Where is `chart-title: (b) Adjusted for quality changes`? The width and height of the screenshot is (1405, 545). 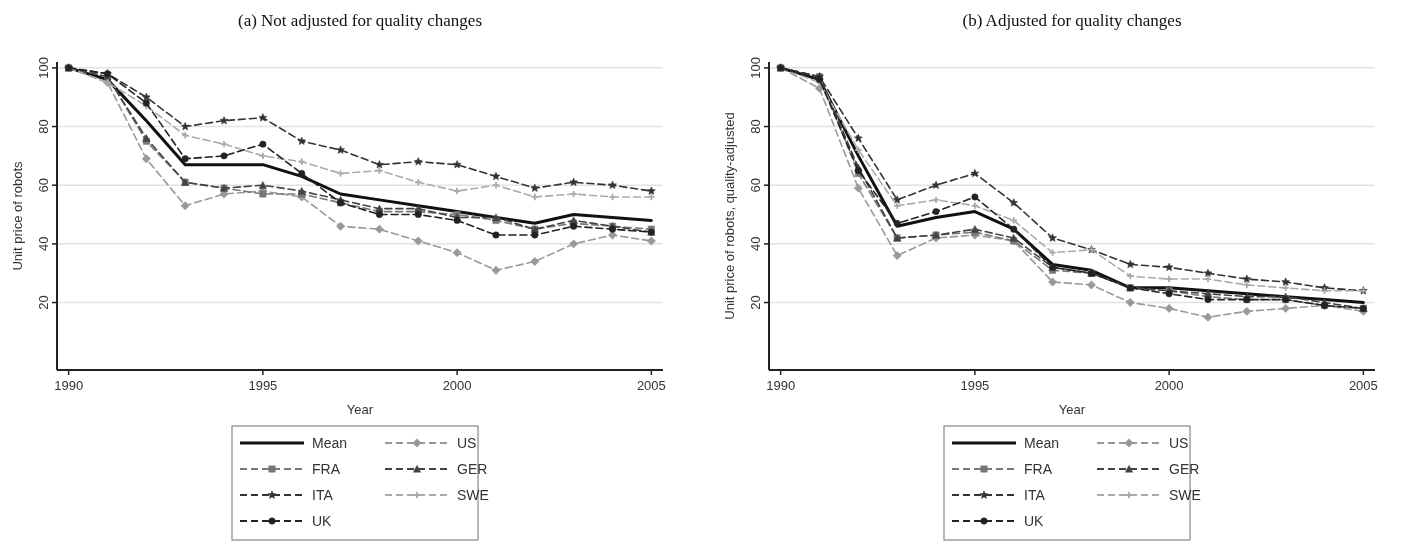
chart-title: (b) Adjusted for quality changes is located at coordinates (1072, 20).